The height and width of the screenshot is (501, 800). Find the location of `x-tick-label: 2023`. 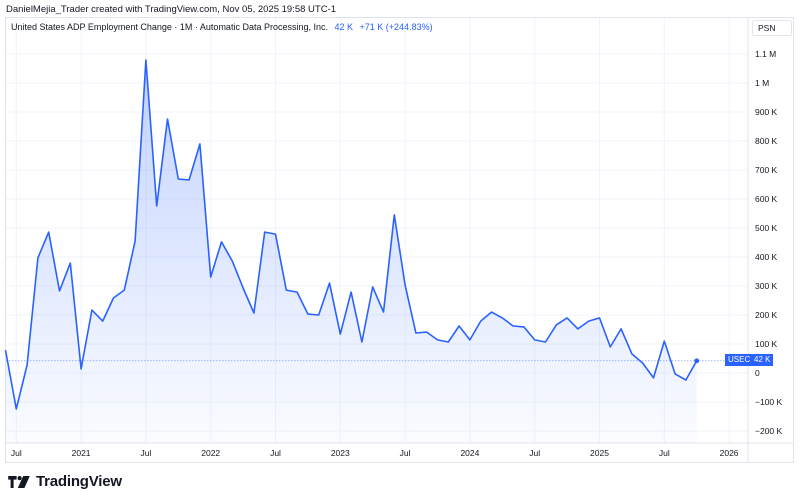

x-tick-label: 2023 is located at coordinates (340, 453).